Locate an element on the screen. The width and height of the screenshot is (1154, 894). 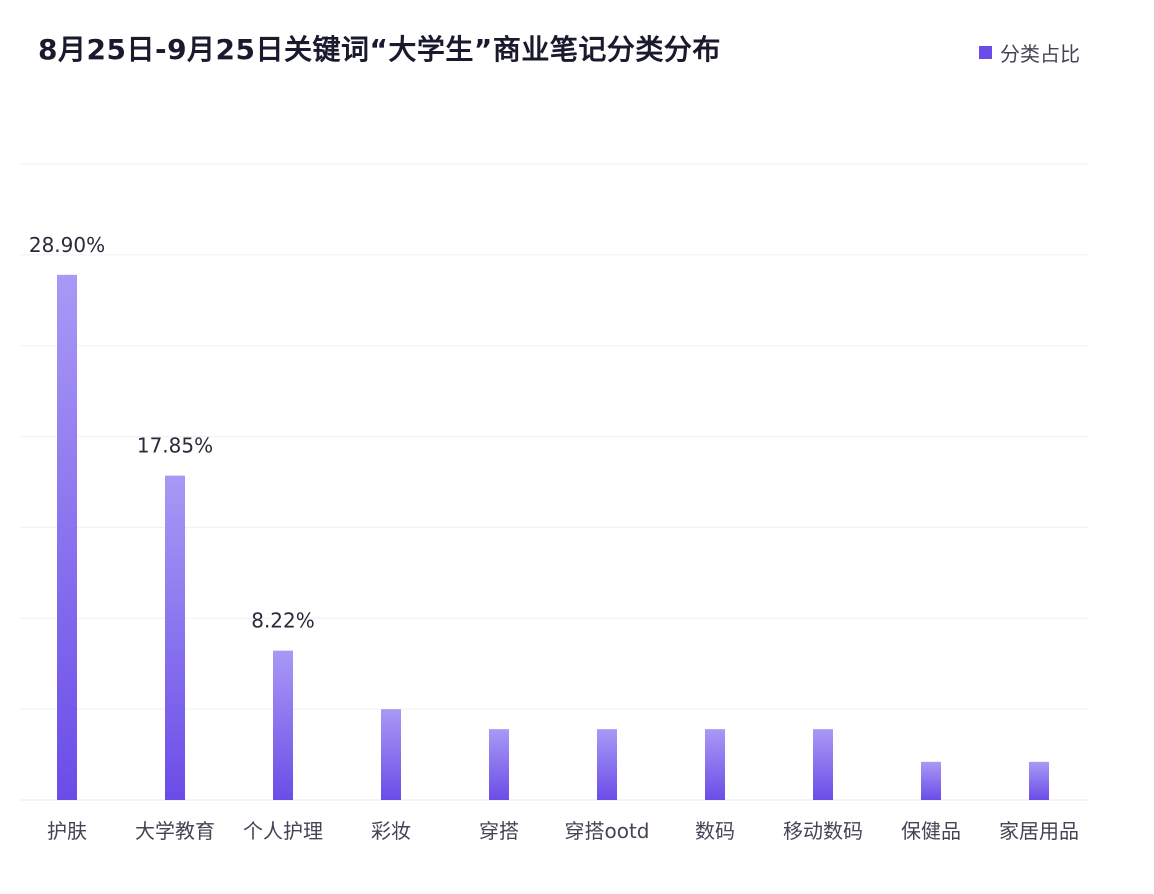
legend: 分类占比 is located at coordinates (1029, 52).